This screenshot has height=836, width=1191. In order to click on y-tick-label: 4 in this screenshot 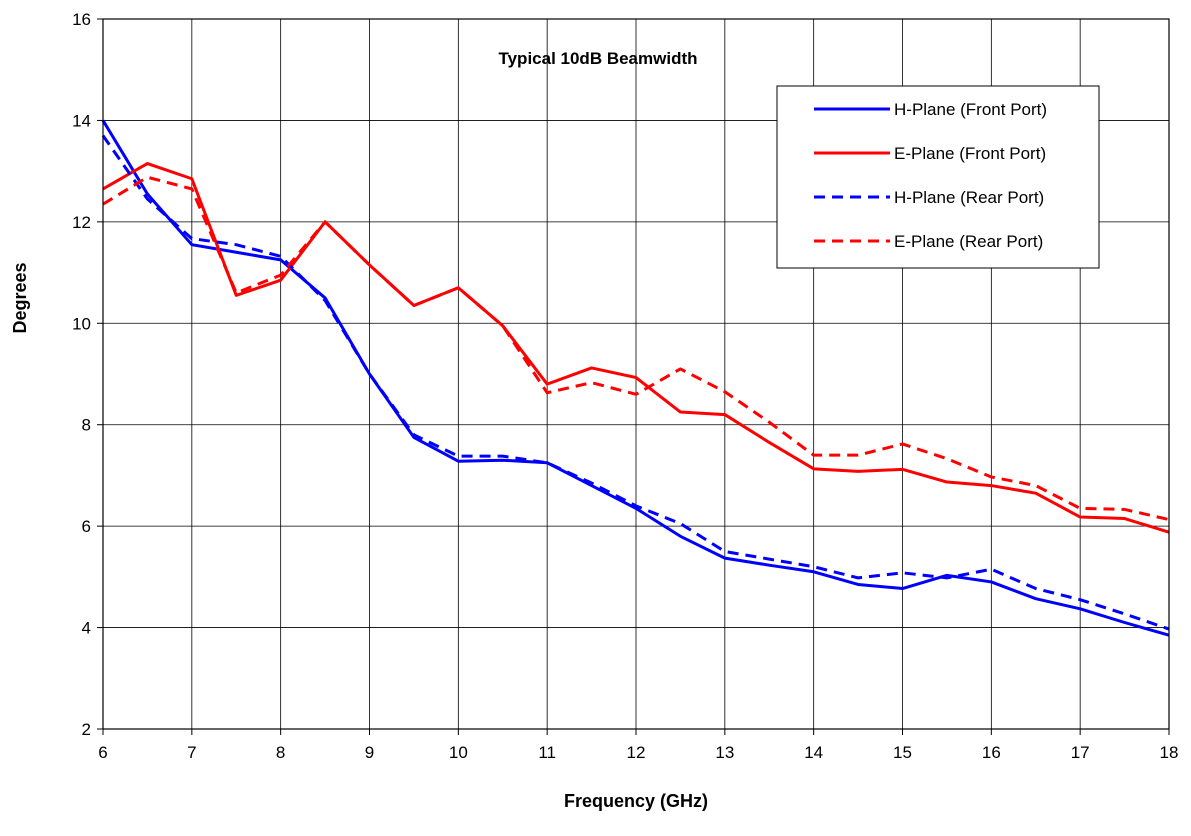, I will do `click(86, 628)`.